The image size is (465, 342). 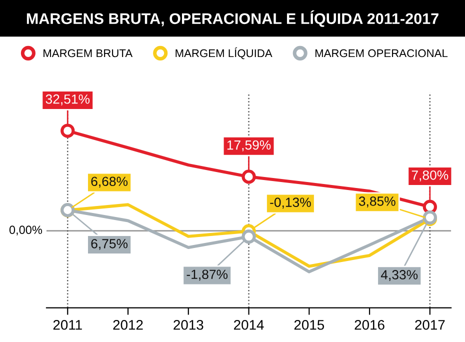 What do you see at coordinates (128, 325) in the screenshot?
I see `x-tick-label: 2012` at bounding box center [128, 325].